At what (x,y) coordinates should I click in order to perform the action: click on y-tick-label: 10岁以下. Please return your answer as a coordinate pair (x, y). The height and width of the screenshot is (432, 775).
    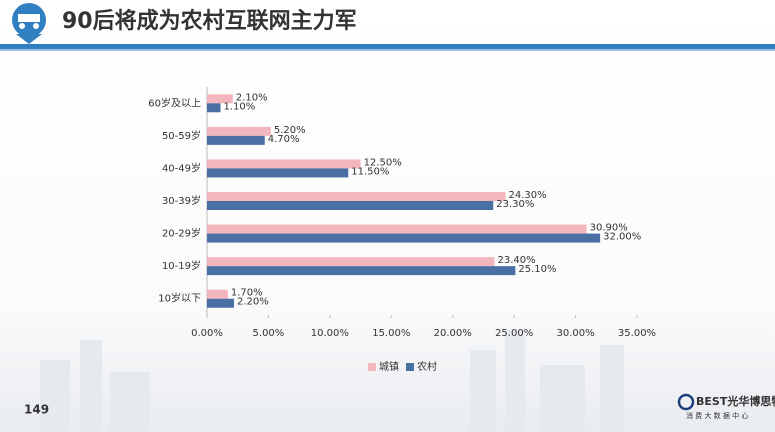
    Looking at the image, I should click on (179, 298).